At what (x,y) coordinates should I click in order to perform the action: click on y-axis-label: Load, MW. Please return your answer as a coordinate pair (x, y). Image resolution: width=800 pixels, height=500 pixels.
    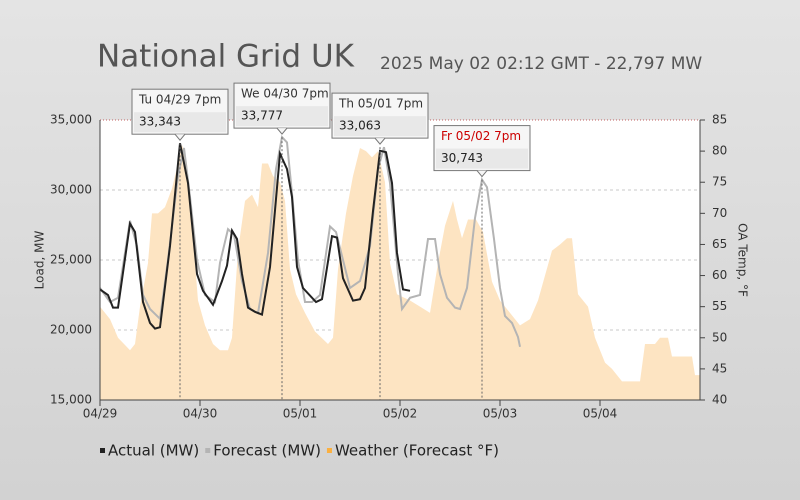
    Looking at the image, I should click on (40, 260).